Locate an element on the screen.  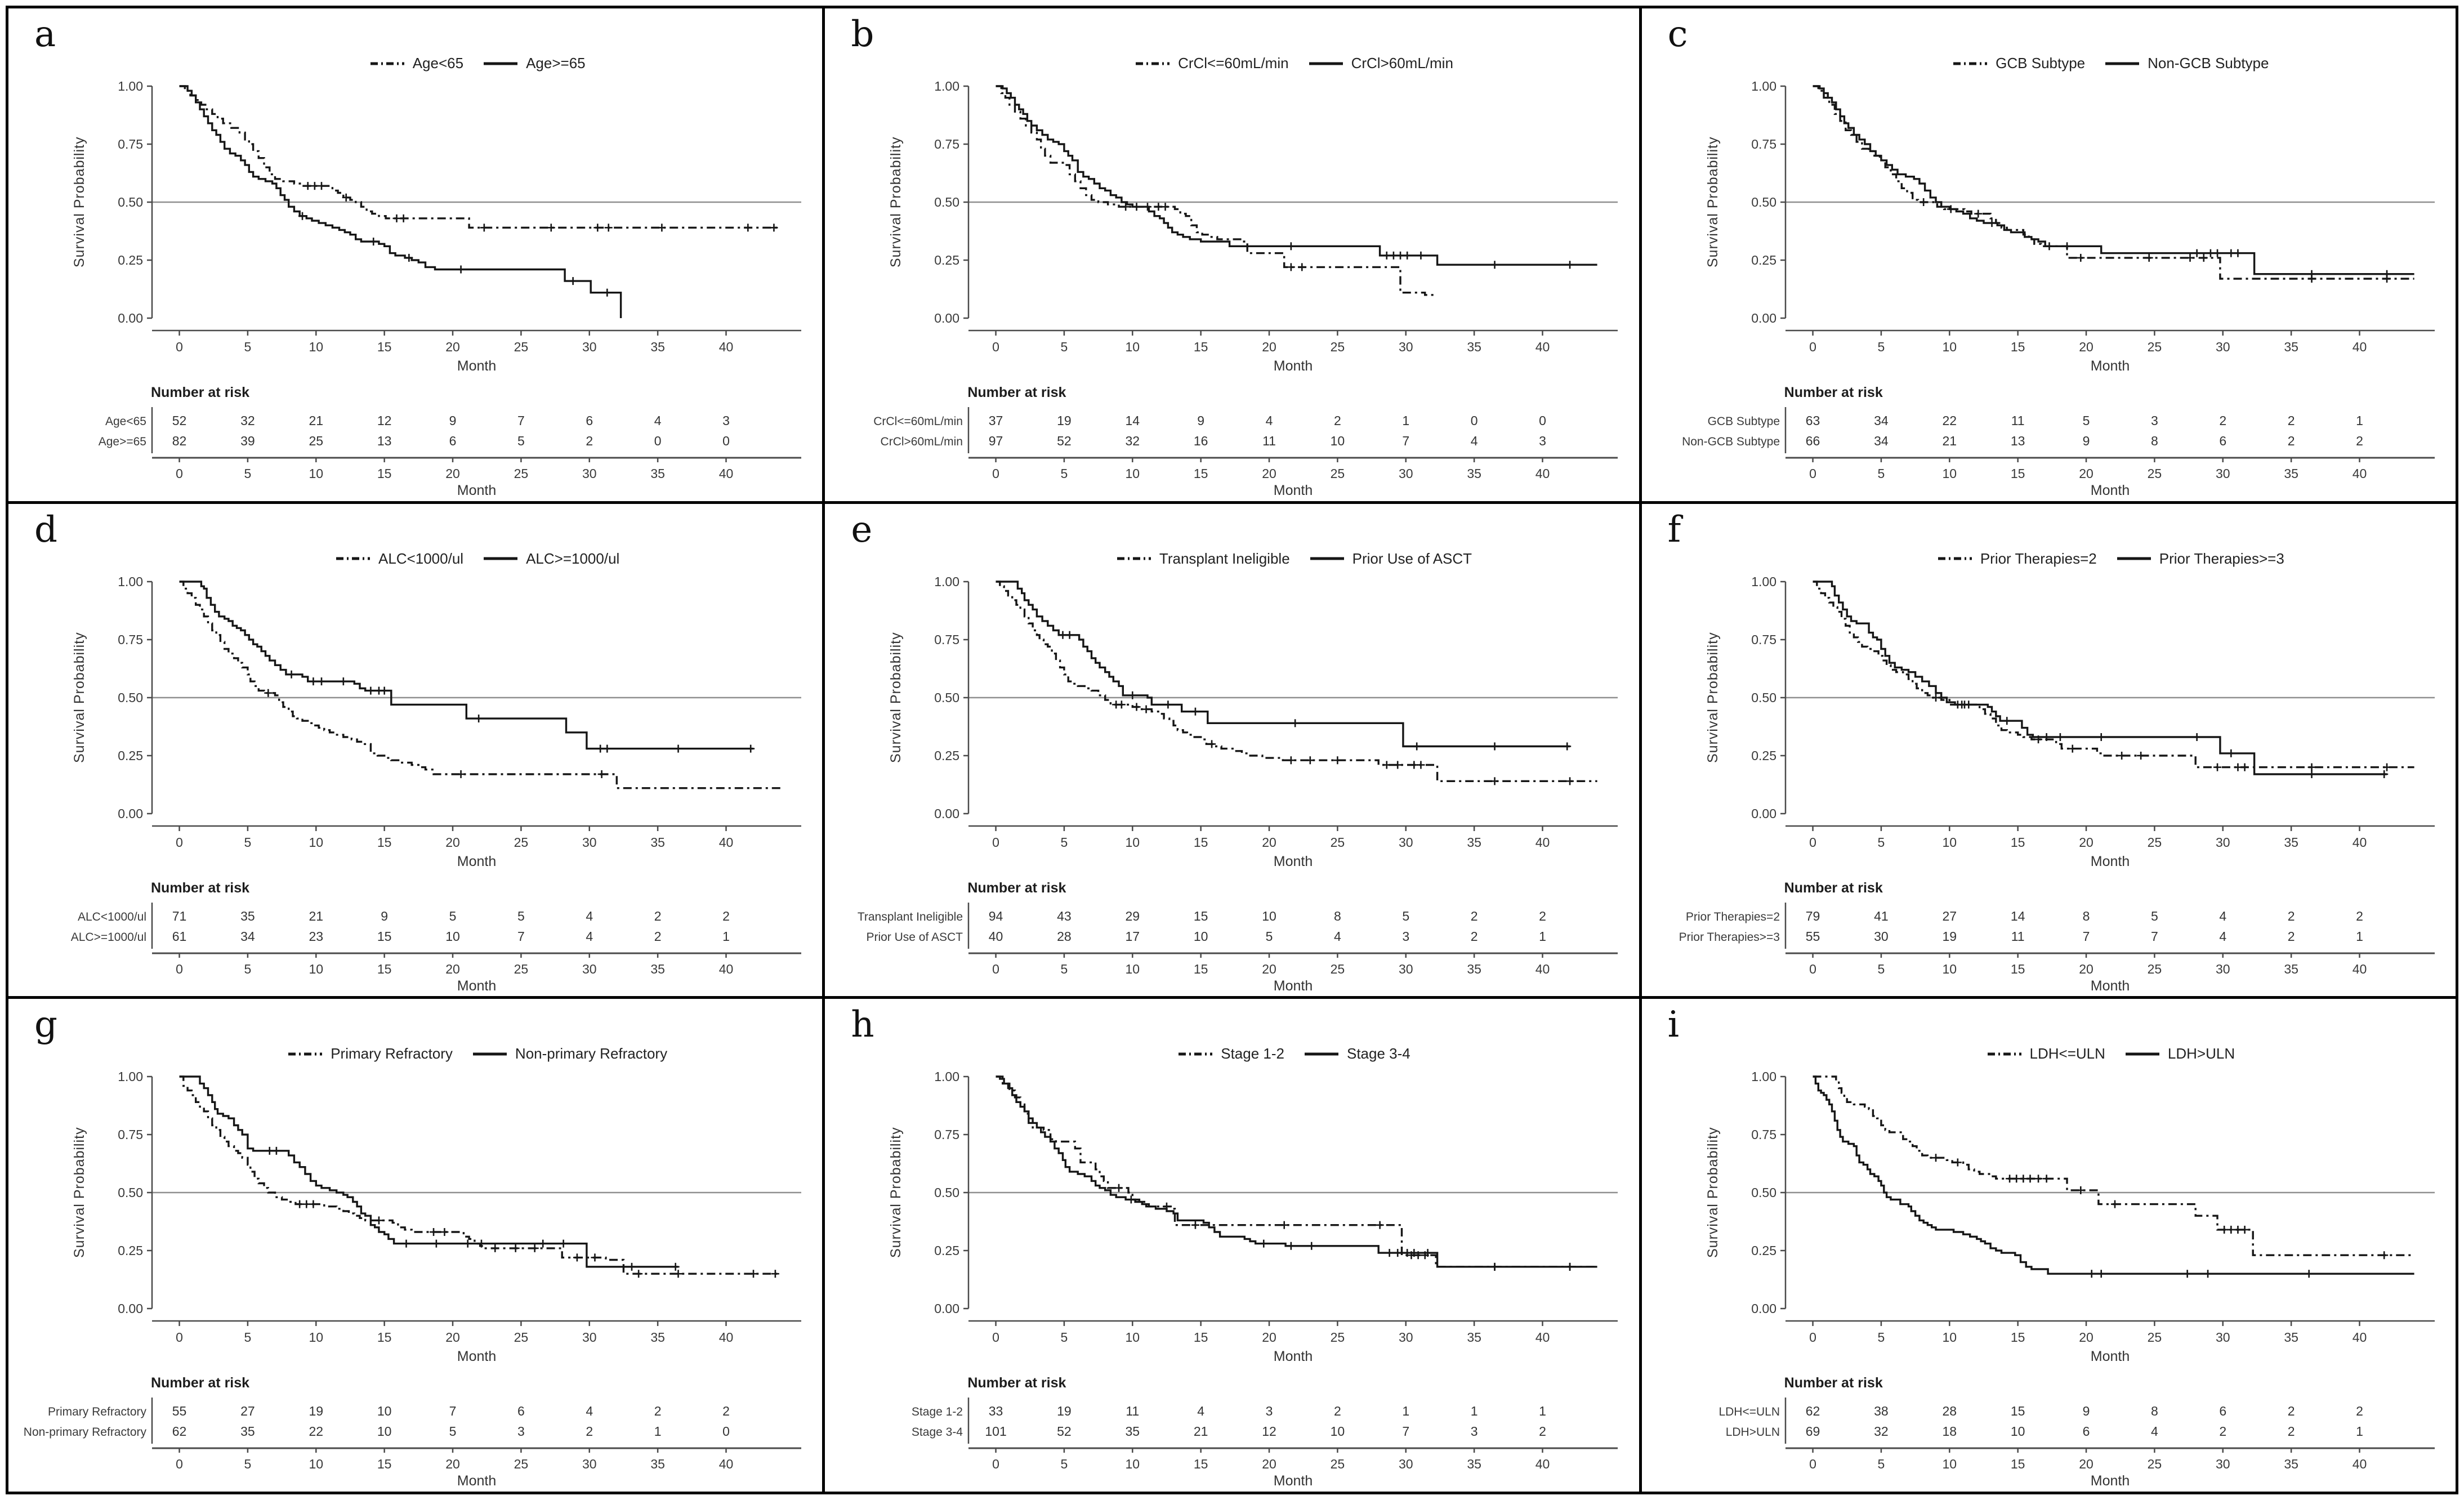
y-tick-label: 0.50 is located at coordinates (947, 1192).